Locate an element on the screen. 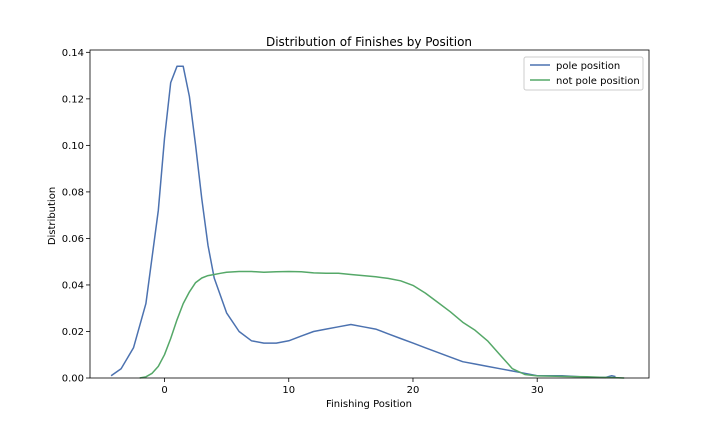 This screenshot has width=720, height=432. y-tick-label: 0.10 is located at coordinates (73, 146).